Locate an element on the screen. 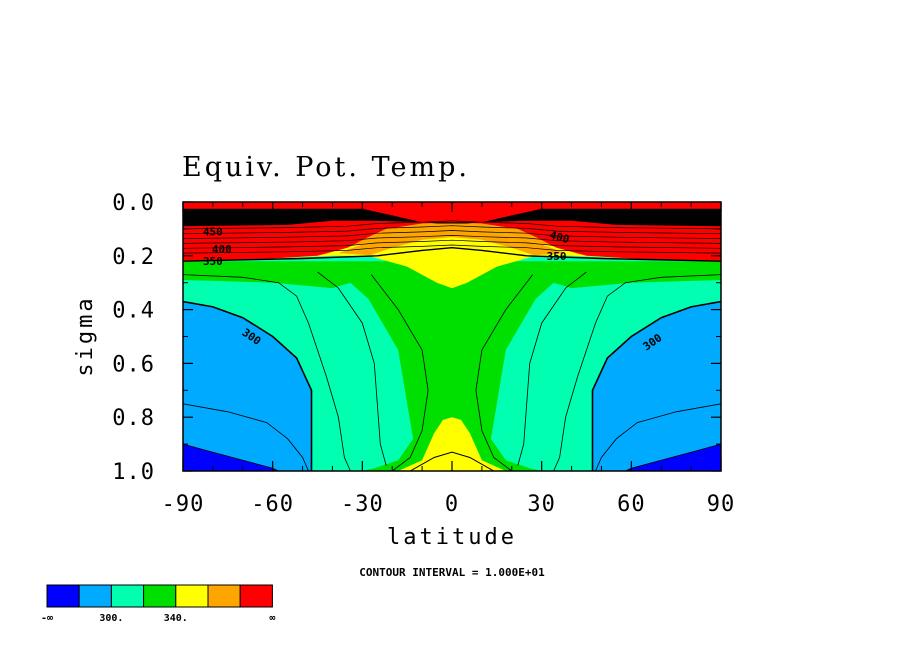 The image size is (904, 654). y-tick-label: 0.0 is located at coordinates (133, 203).